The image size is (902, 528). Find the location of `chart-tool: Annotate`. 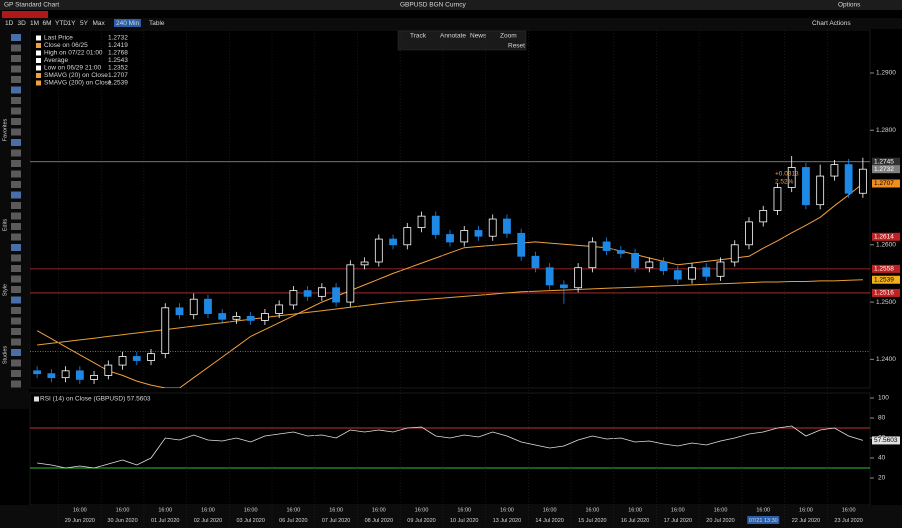

chart-tool: Annotate is located at coordinates (453, 36).